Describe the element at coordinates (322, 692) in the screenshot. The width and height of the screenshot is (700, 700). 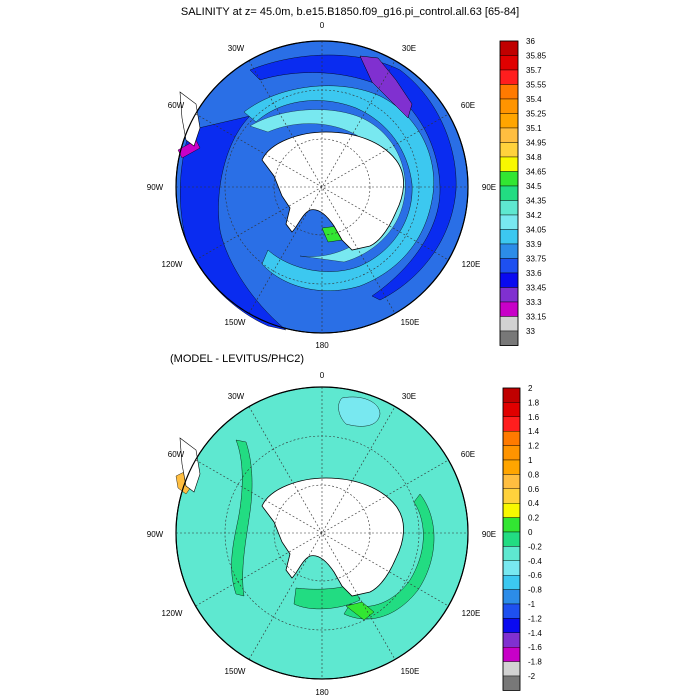
I see `lon-label-180: 180` at that location.